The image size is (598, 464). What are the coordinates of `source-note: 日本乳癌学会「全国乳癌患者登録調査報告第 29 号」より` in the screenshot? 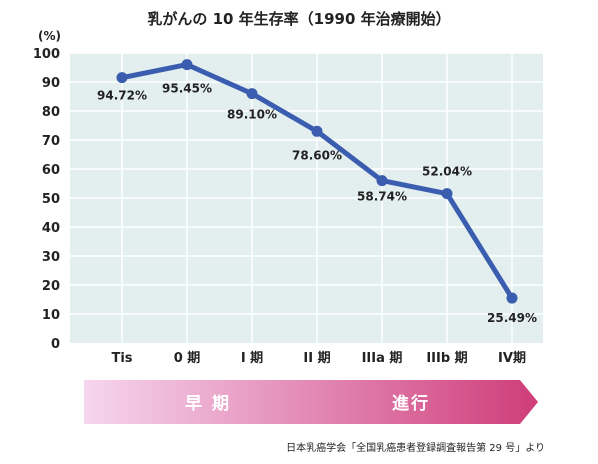 It's located at (415, 447).